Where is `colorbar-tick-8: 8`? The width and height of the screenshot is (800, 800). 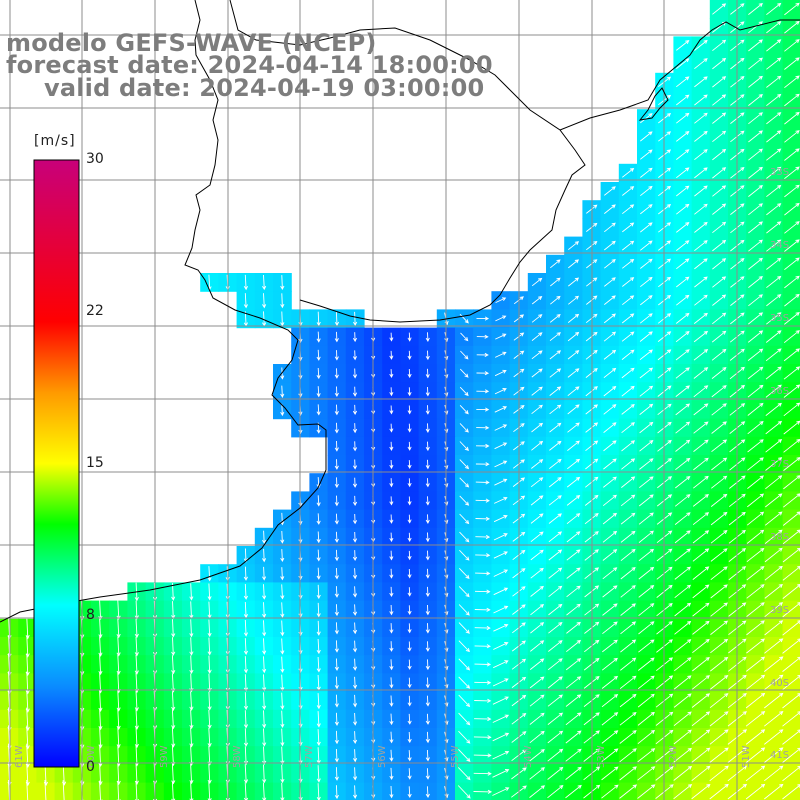 colorbar-tick-8: 8 is located at coordinates (90, 615).